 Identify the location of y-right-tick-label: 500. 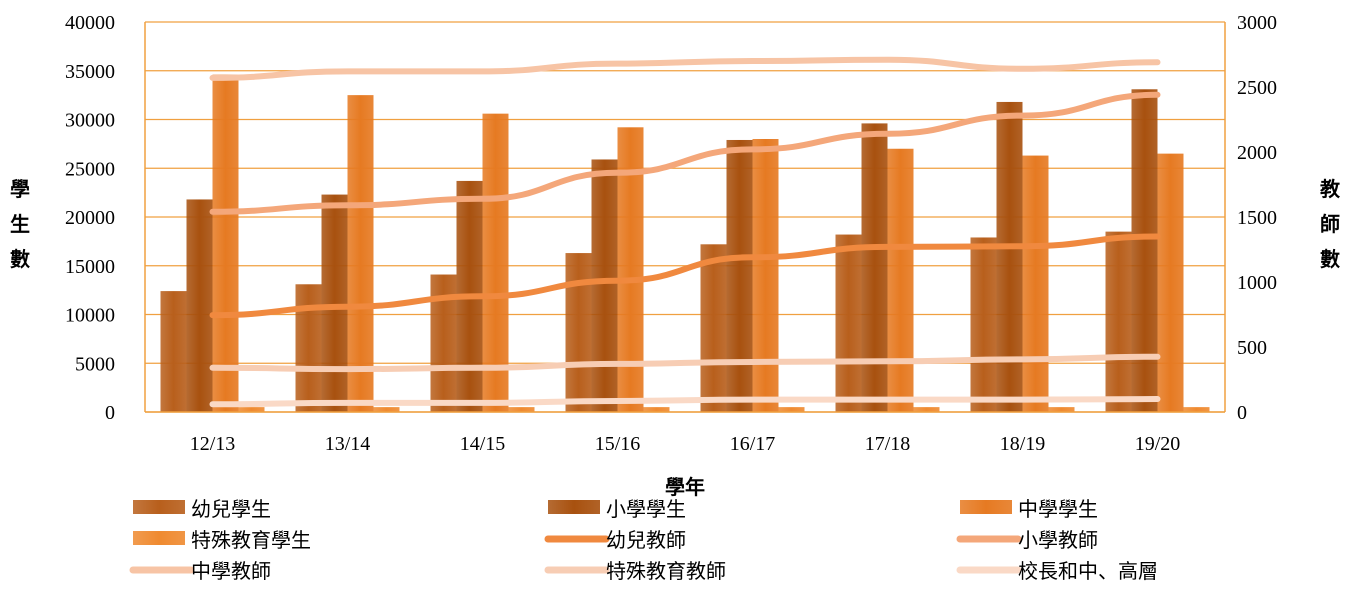
(1252, 348).